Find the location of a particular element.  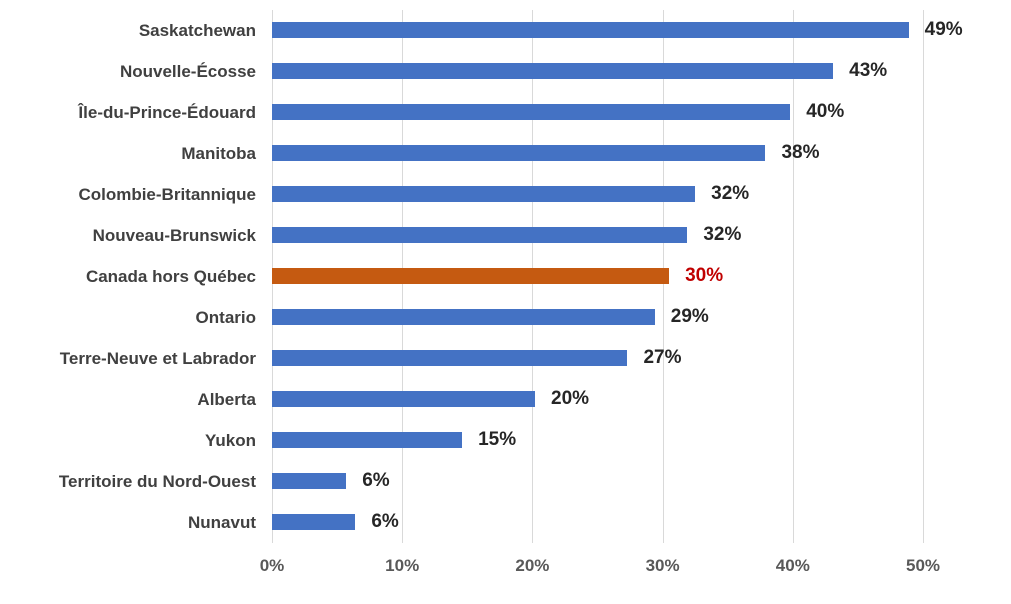

category-label: Nunavut is located at coordinates (222, 522).